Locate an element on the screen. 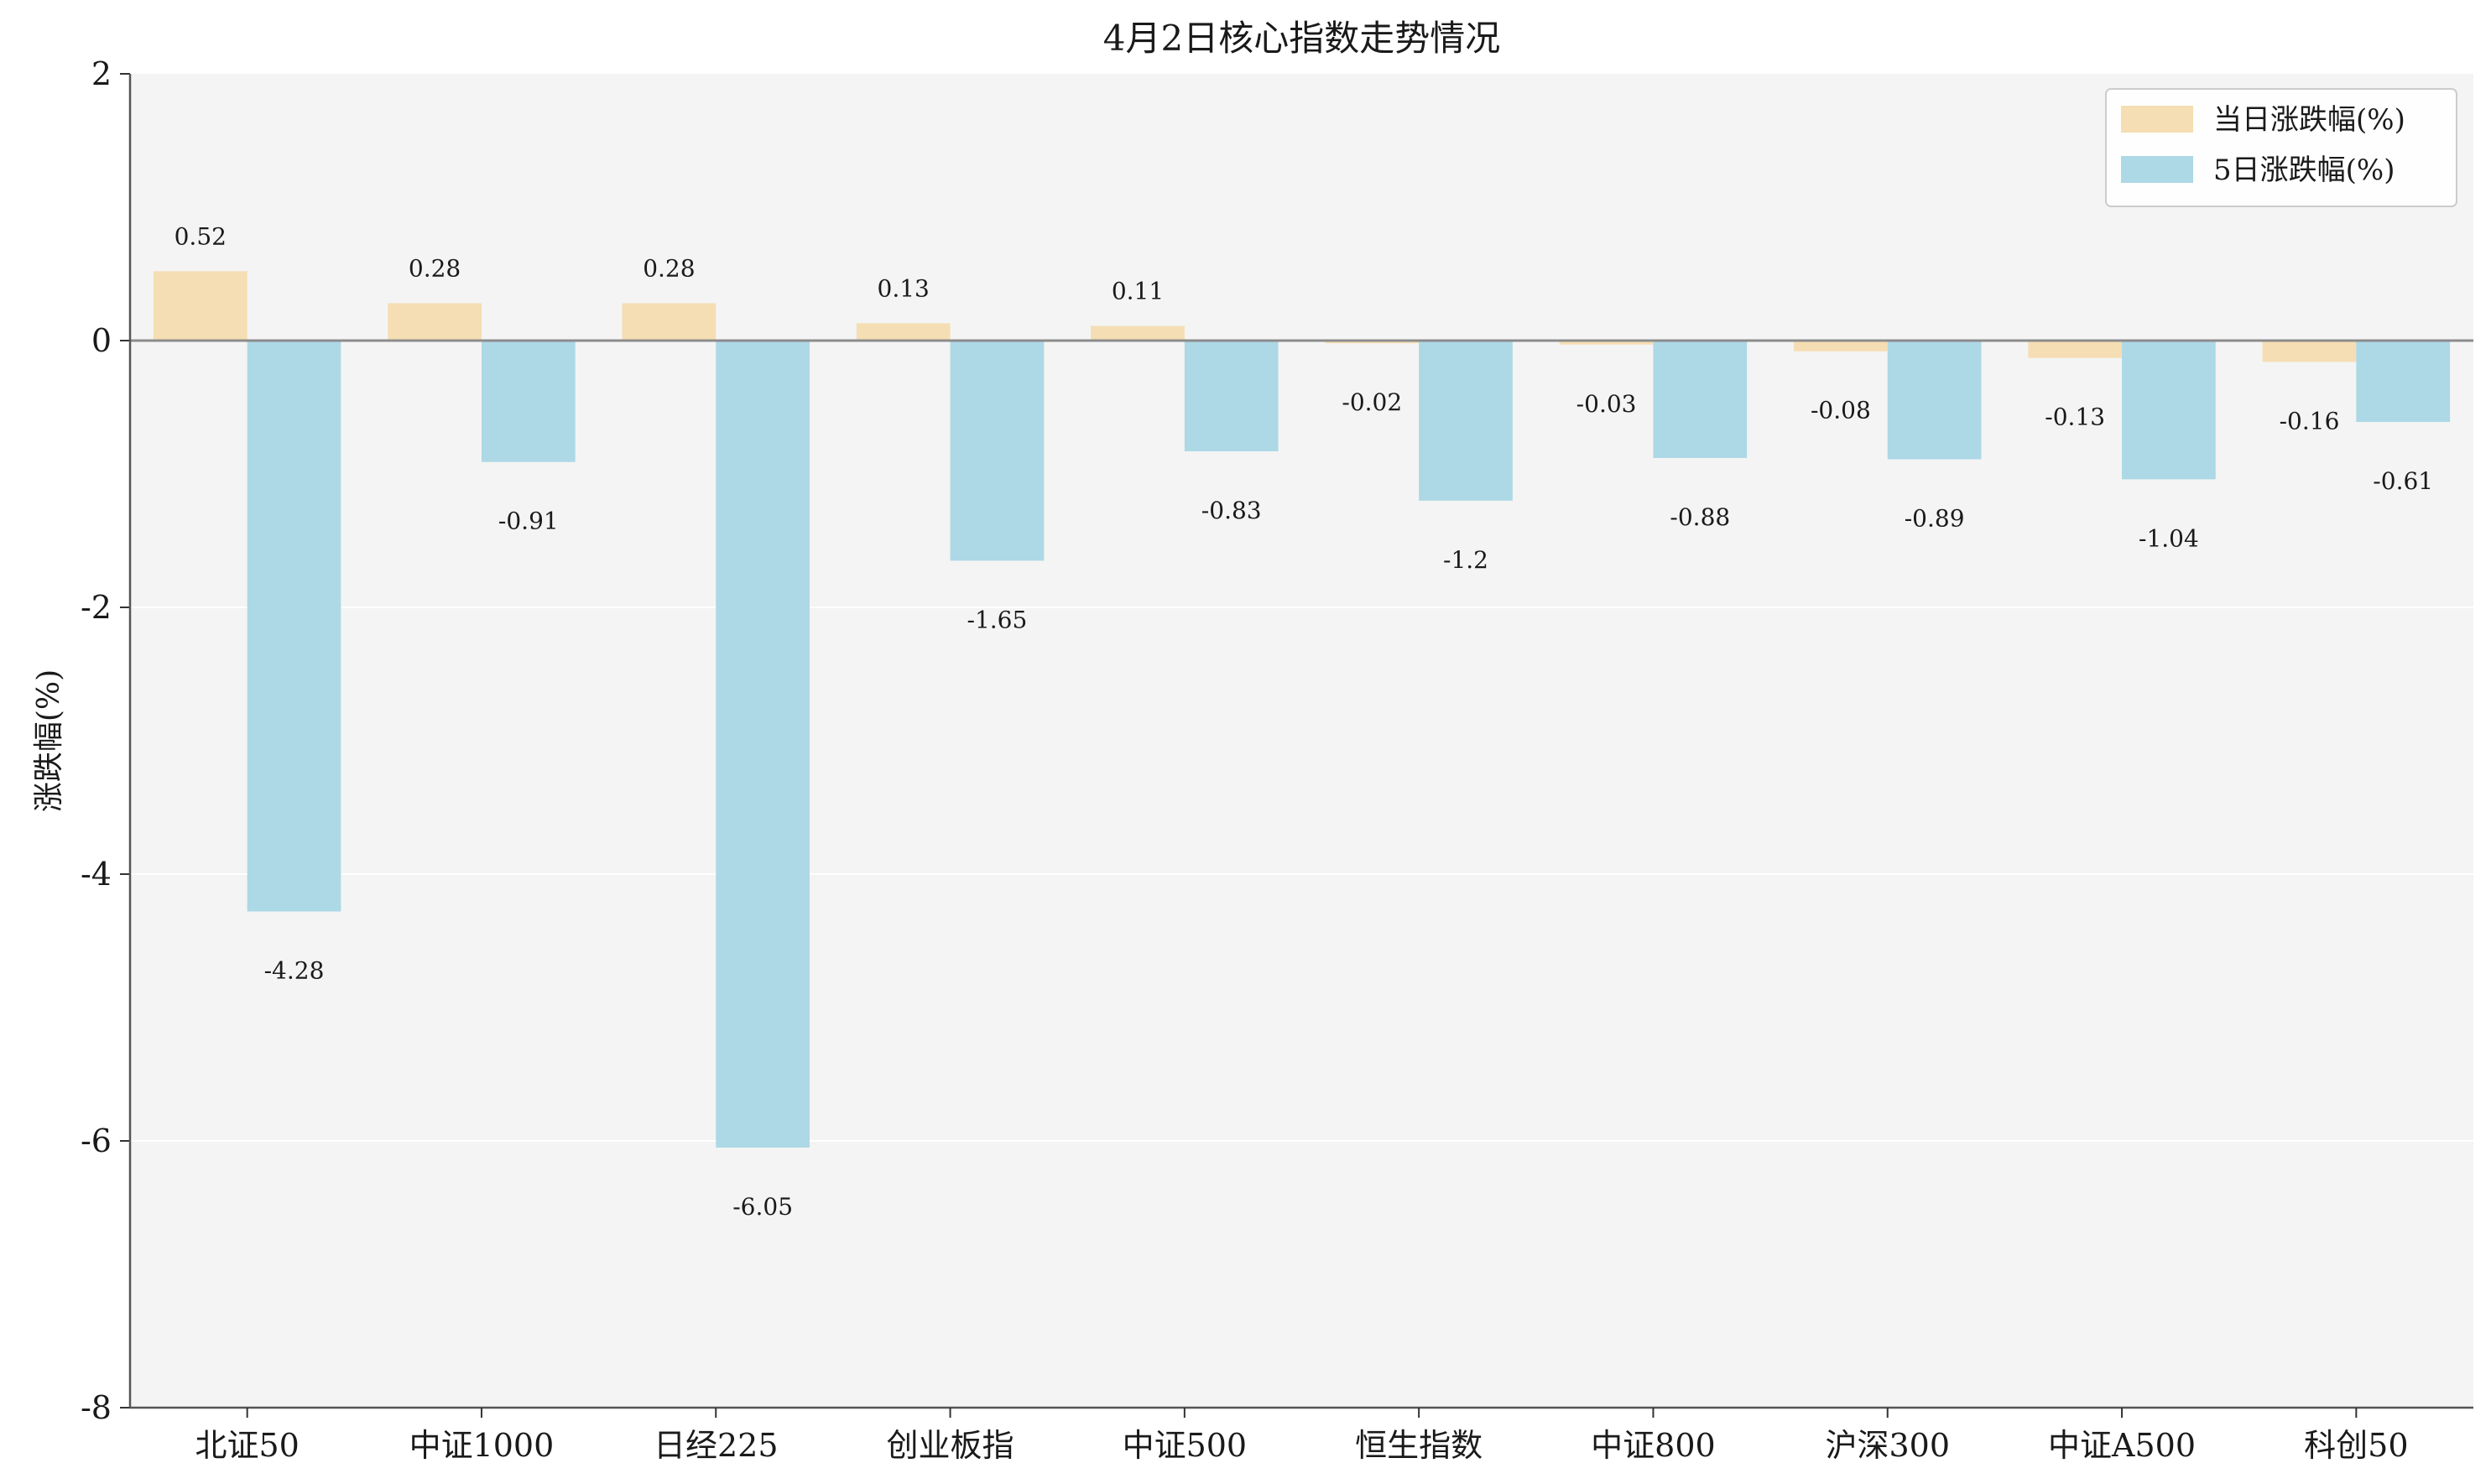 The height and width of the screenshot is (1484, 2491). data-label-daily: -0.03 is located at coordinates (1606, 404).